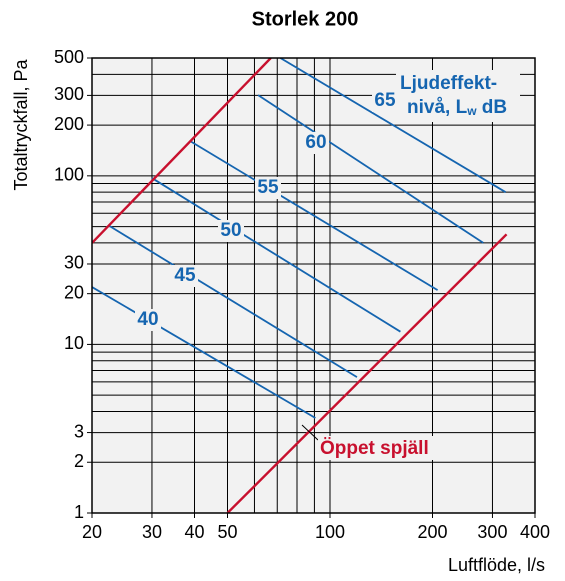 The height and width of the screenshot is (581, 565). I want to click on x-tick-label: 300, so click(492, 532).